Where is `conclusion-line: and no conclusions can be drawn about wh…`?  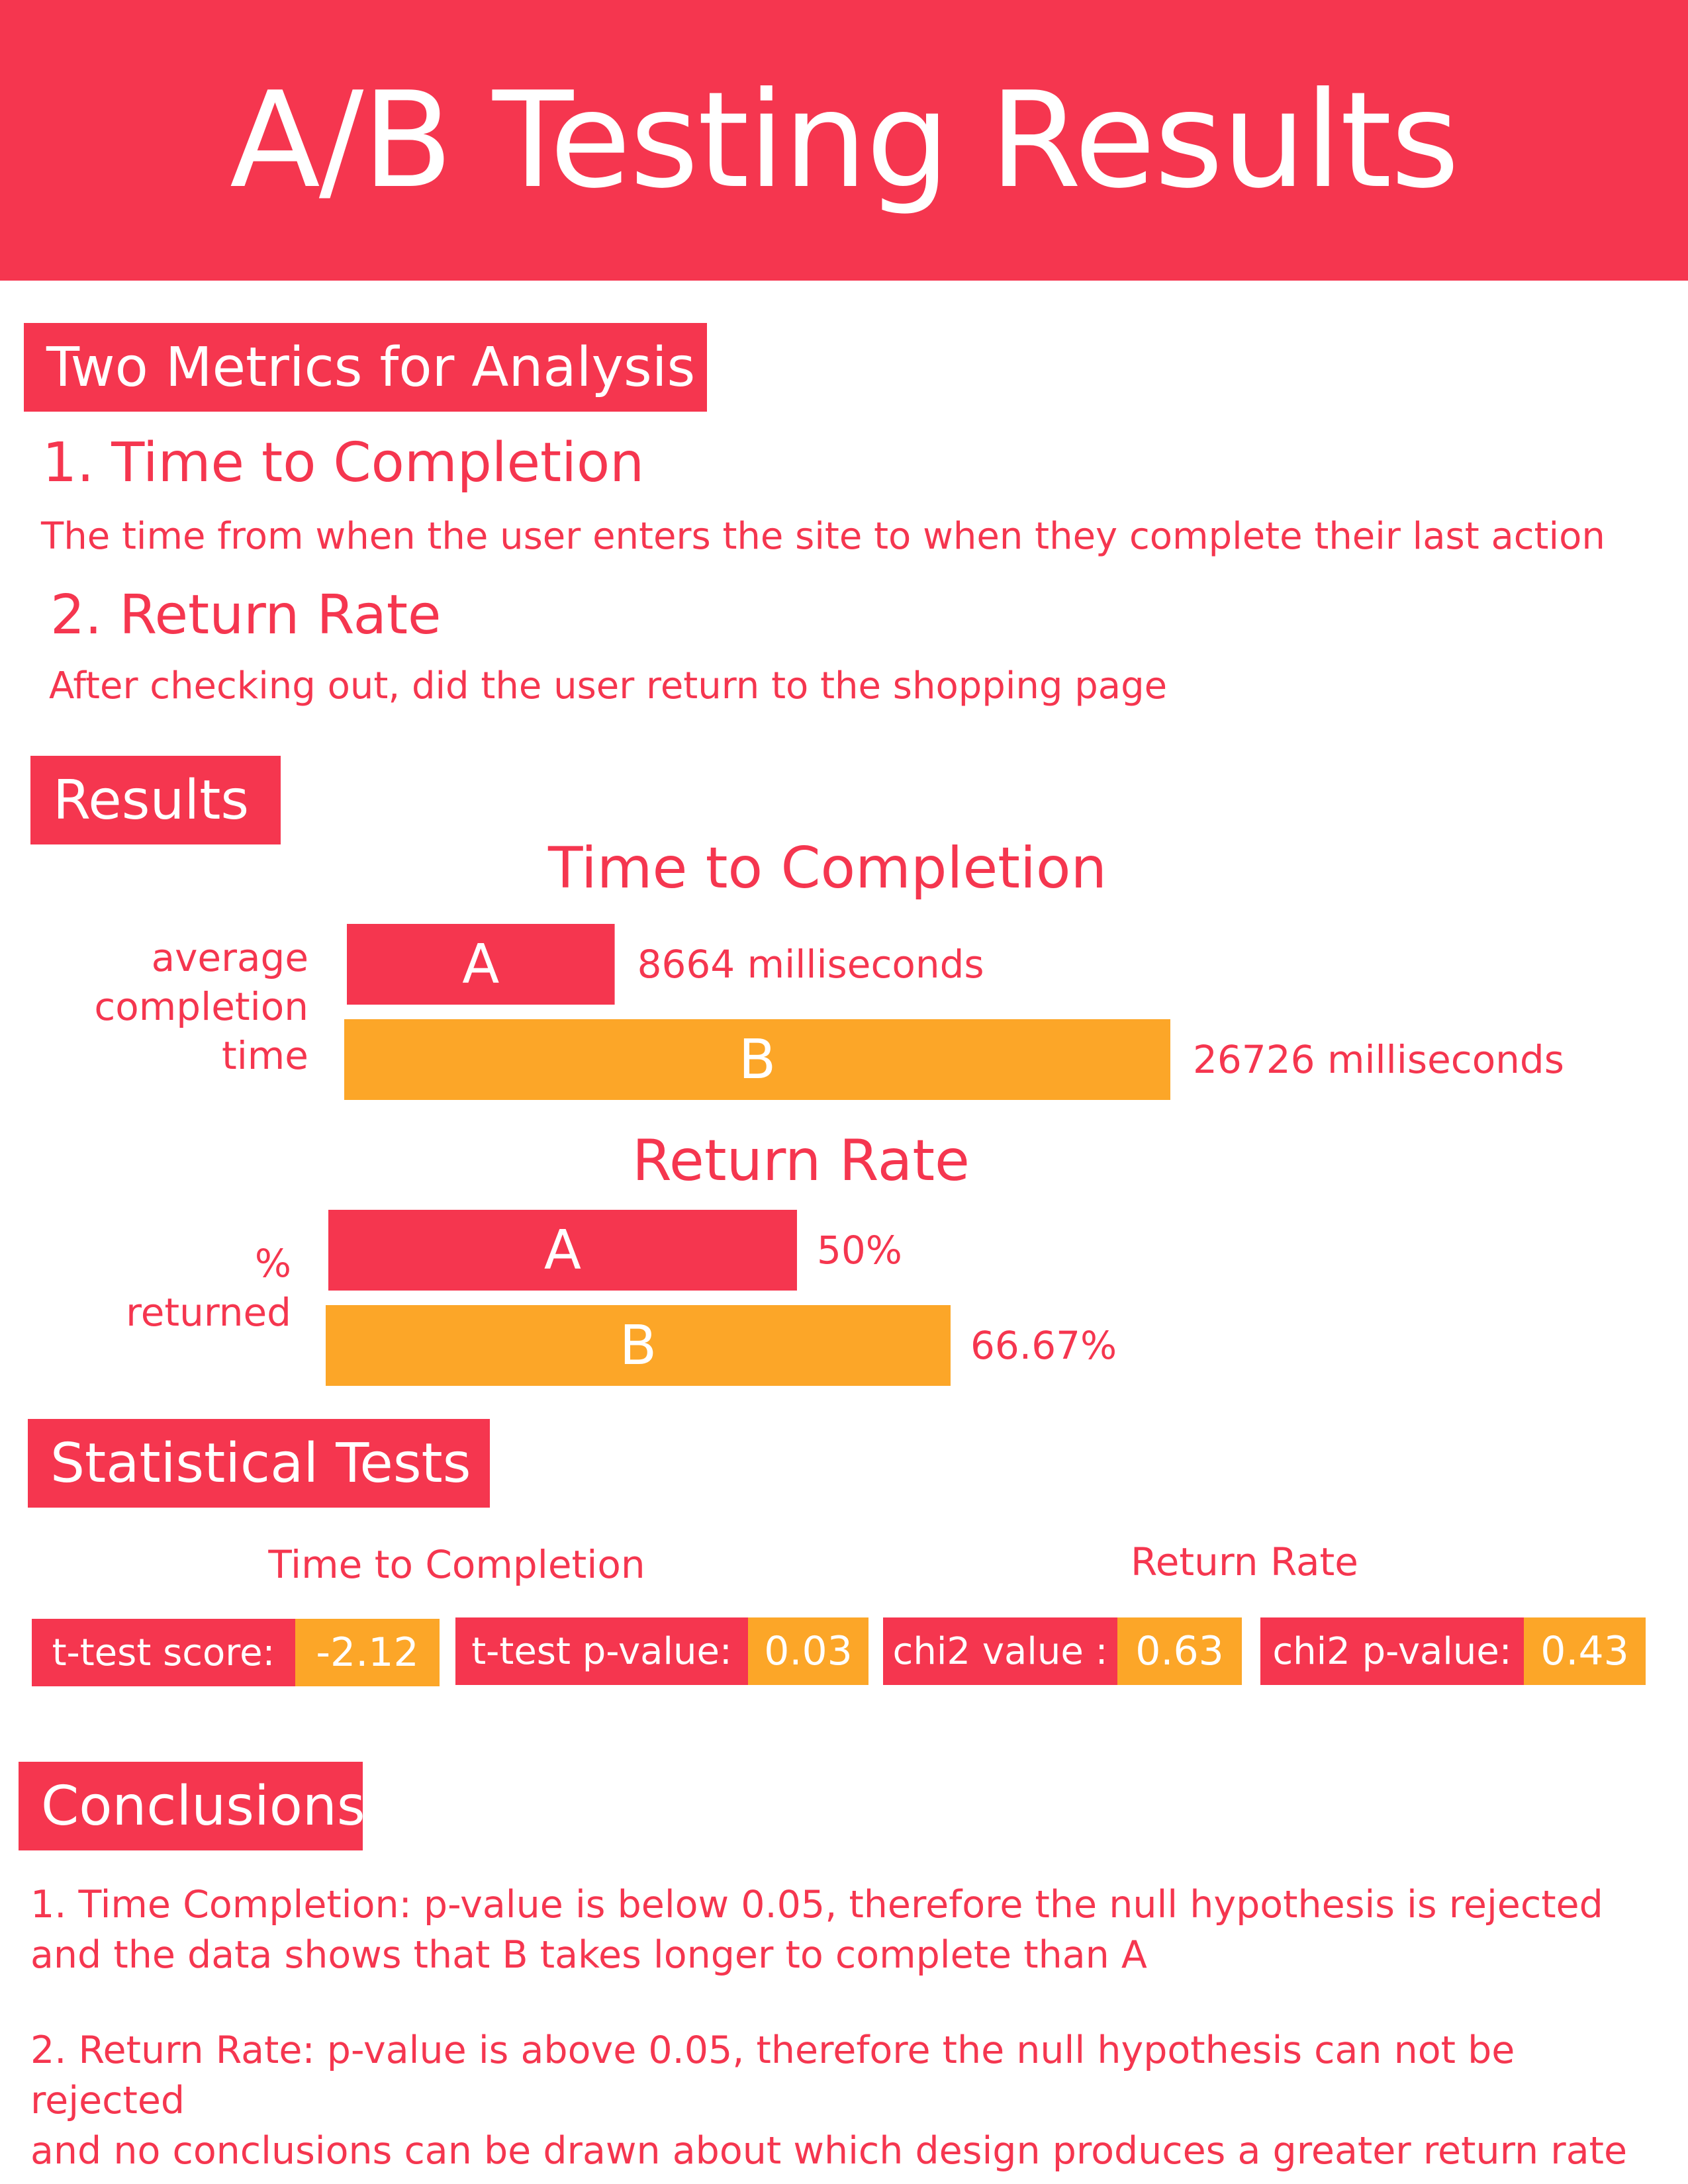 conclusion-line: and no conclusions can be drawn about wh… is located at coordinates (829, 2151).